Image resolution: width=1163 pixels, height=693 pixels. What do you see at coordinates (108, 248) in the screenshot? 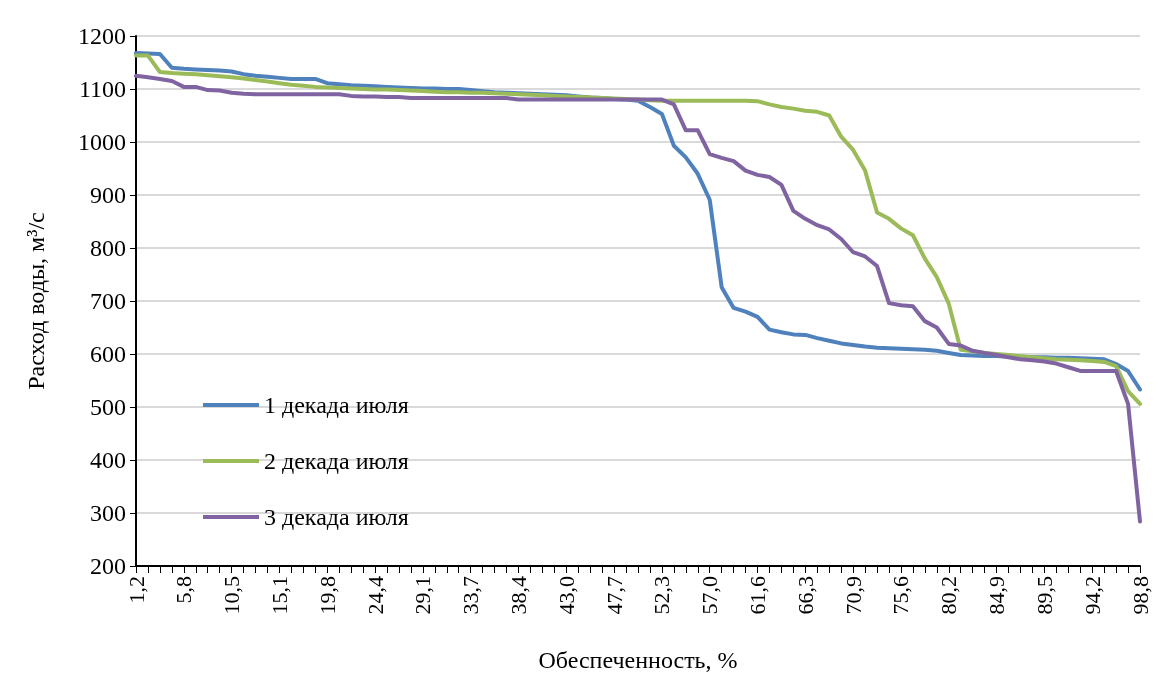
I see `y-tick-label: 800` at bounding box center [108, 248].